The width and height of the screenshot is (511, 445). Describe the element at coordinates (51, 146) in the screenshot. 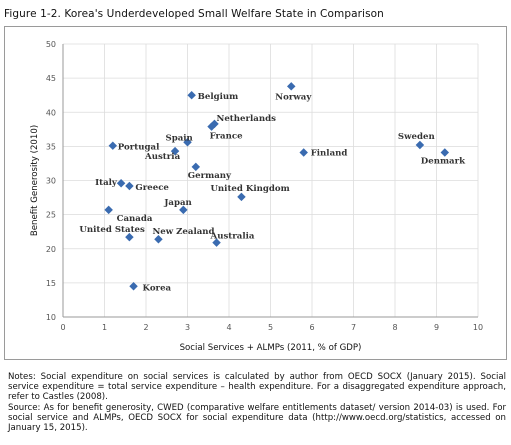

I see `y-tick-label: 35` at that location.